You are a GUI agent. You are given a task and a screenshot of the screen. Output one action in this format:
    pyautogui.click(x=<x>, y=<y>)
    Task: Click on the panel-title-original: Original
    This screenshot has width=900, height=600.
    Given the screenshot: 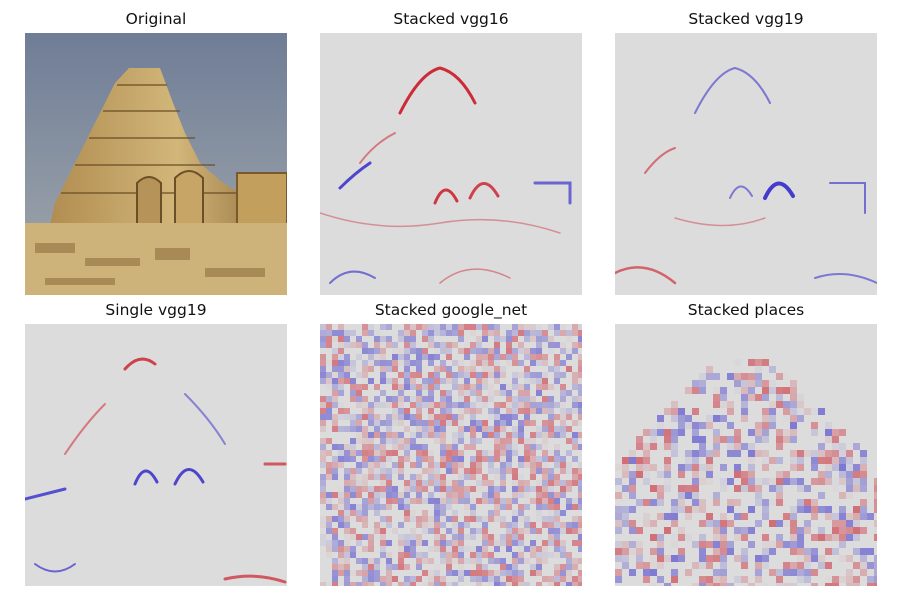 What is the action you would take?
    pyautogui.click(x=156, y=19)
    